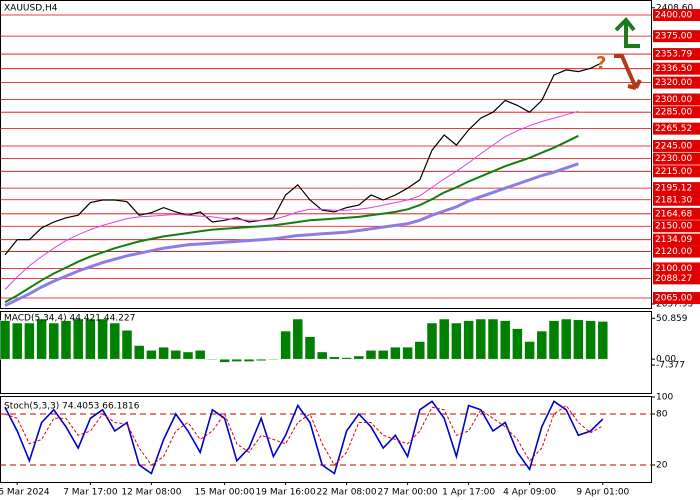 This screenshot has width=700, height=500. What do you see at coordinates (468, 493) in the screenshot?
I see `x-tick-label: 1 Apr 17:00` at bounding box center [468, 493].